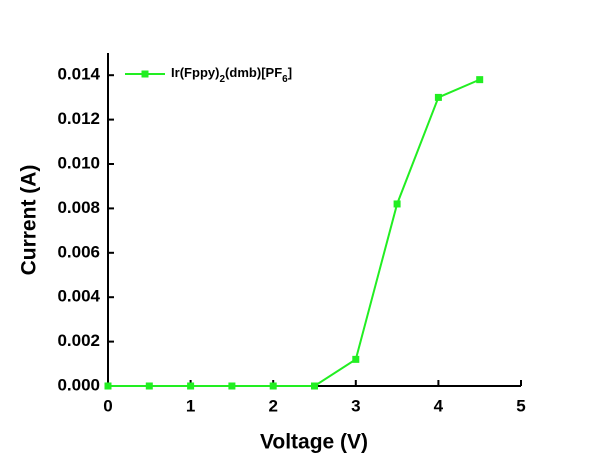 The width and height of the screenshot is (609, 465). I want to click on y-tick-label: 0.012, so click(78, 118).